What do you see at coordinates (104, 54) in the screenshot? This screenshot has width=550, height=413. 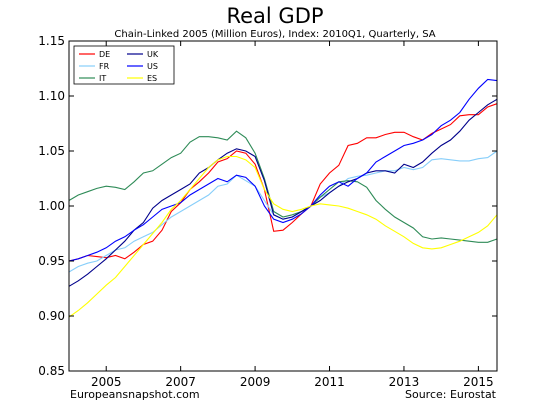 I see `legend-label-de: DE` at bounding box center [104, 54].